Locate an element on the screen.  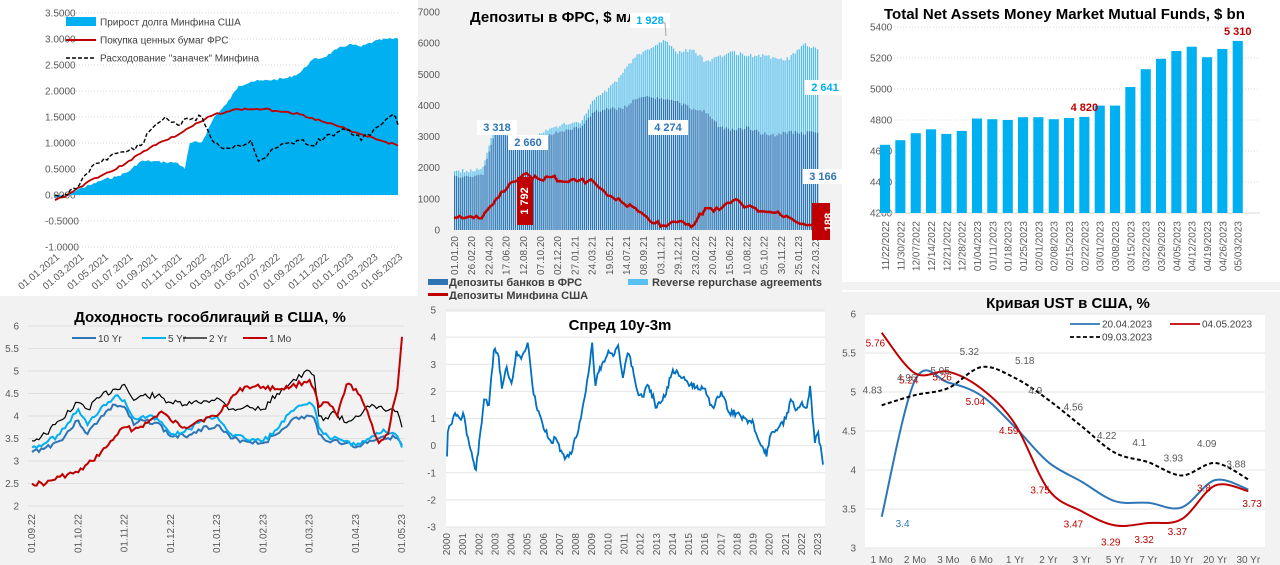
line-5yr is located at coordinates (217, 421).